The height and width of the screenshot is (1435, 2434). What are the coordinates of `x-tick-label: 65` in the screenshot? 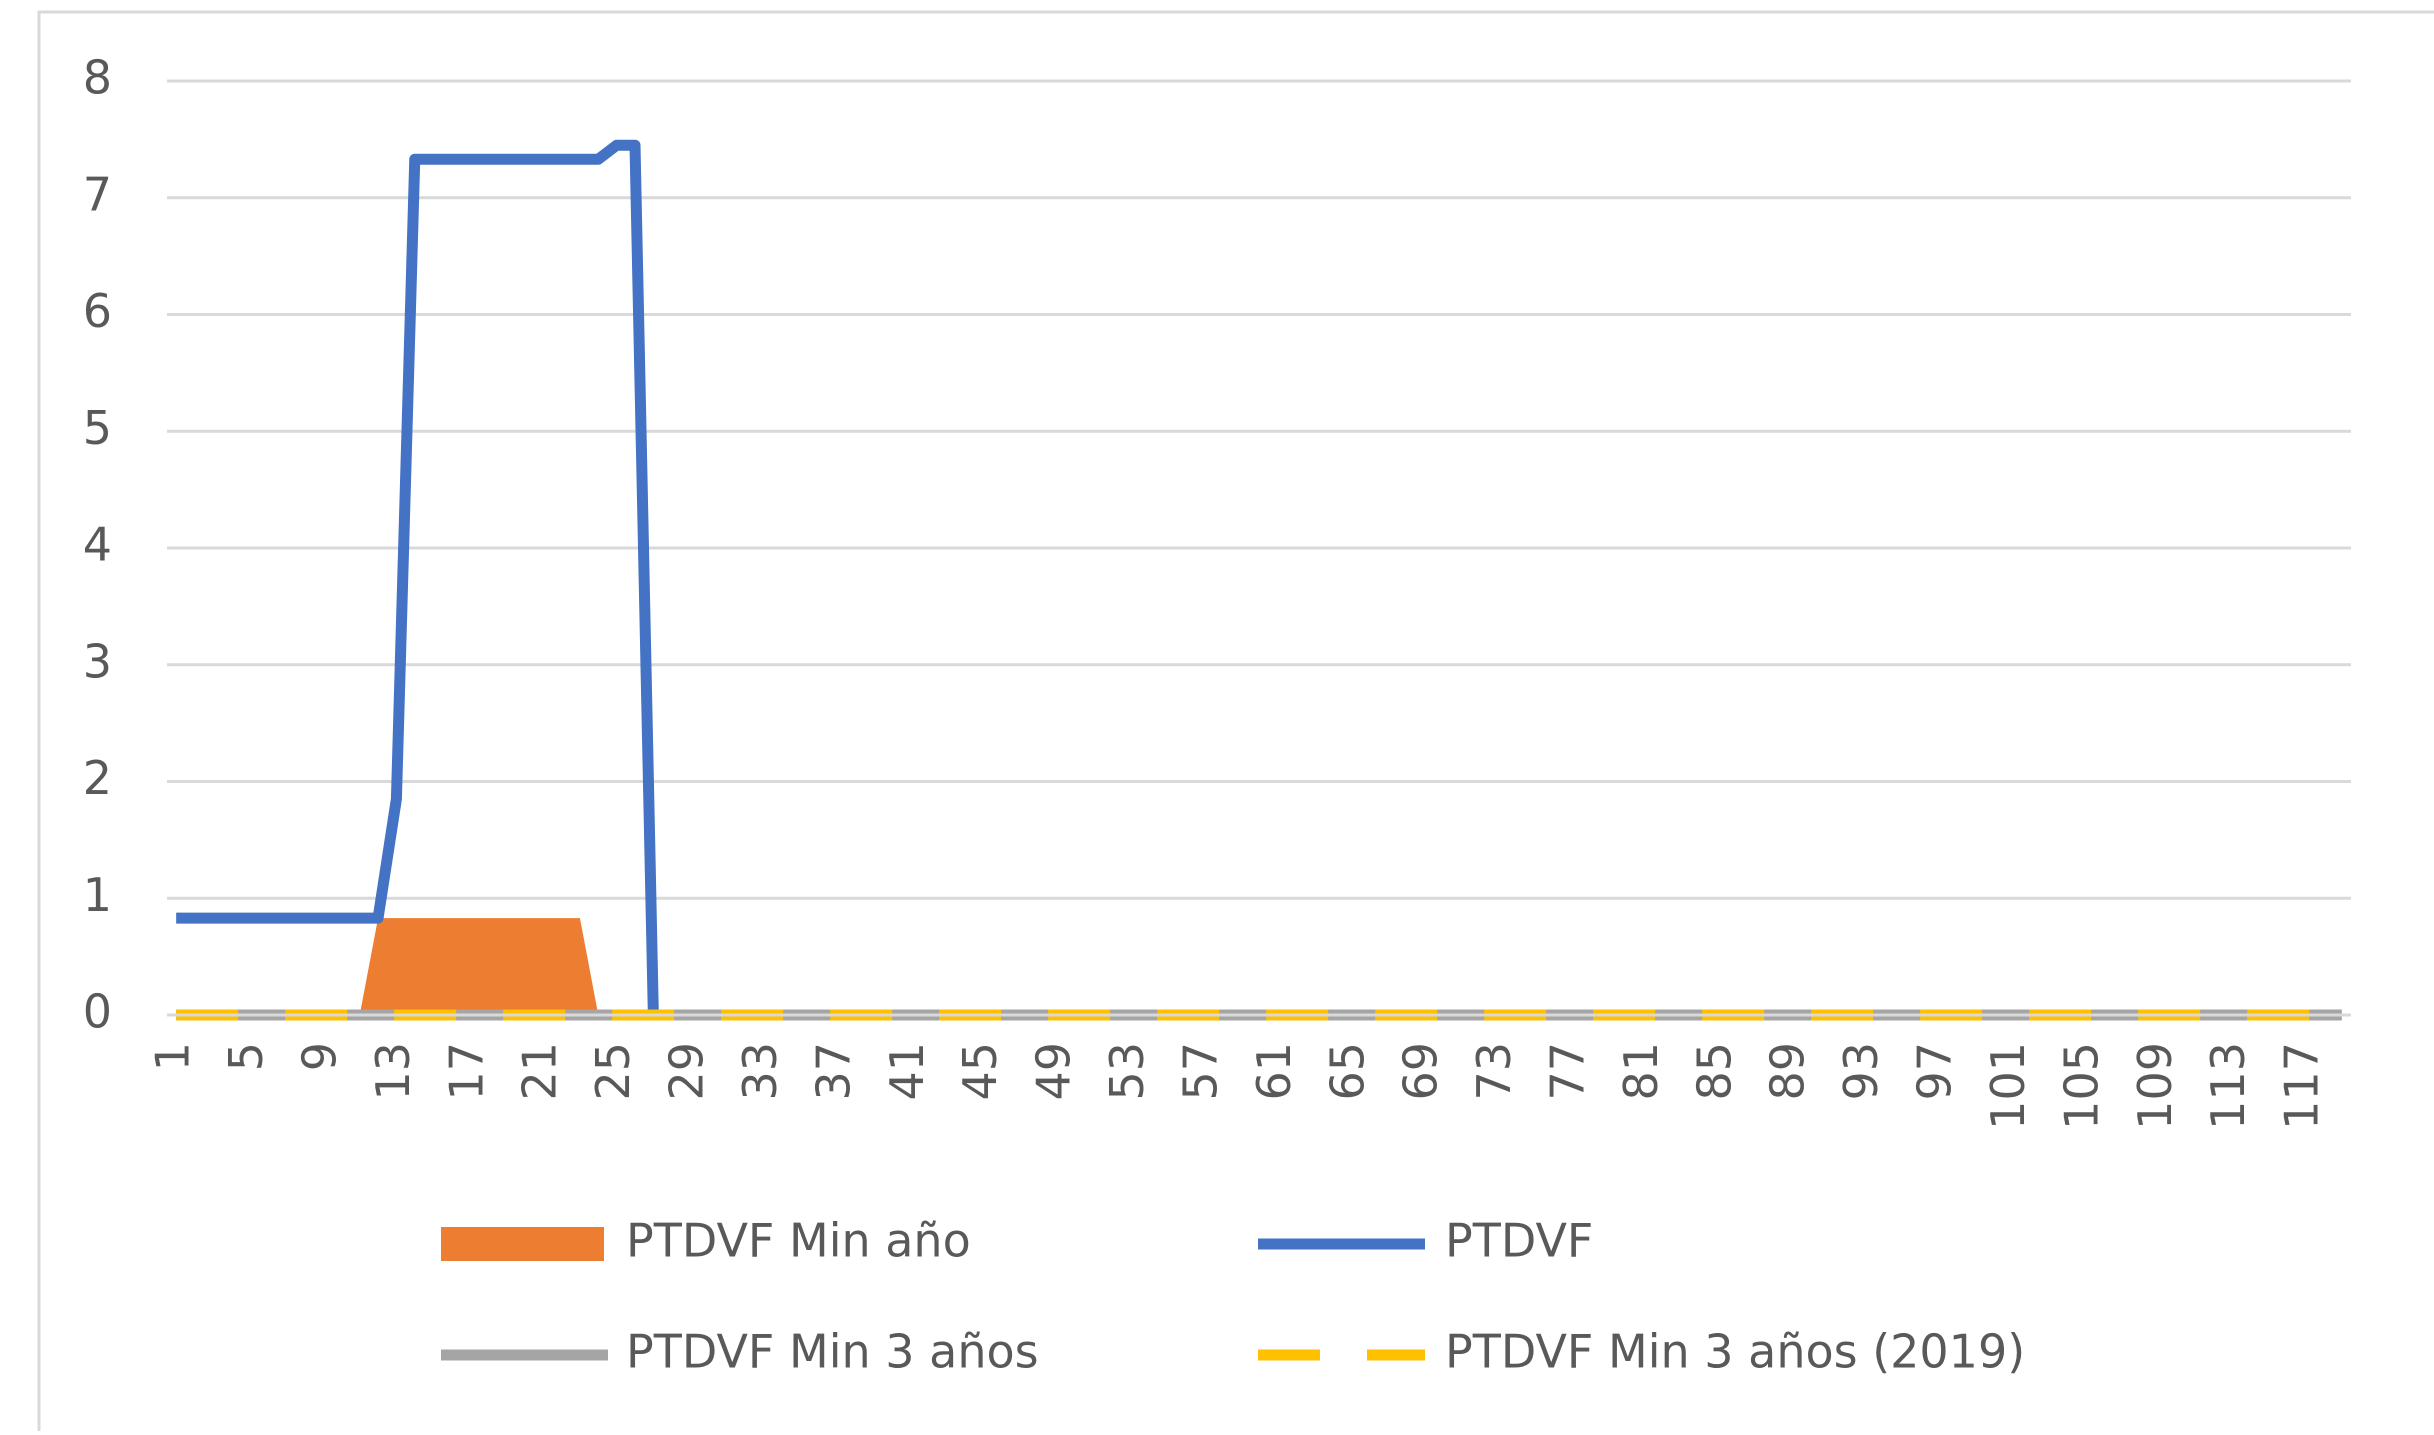 It's located at (1347, 1071).